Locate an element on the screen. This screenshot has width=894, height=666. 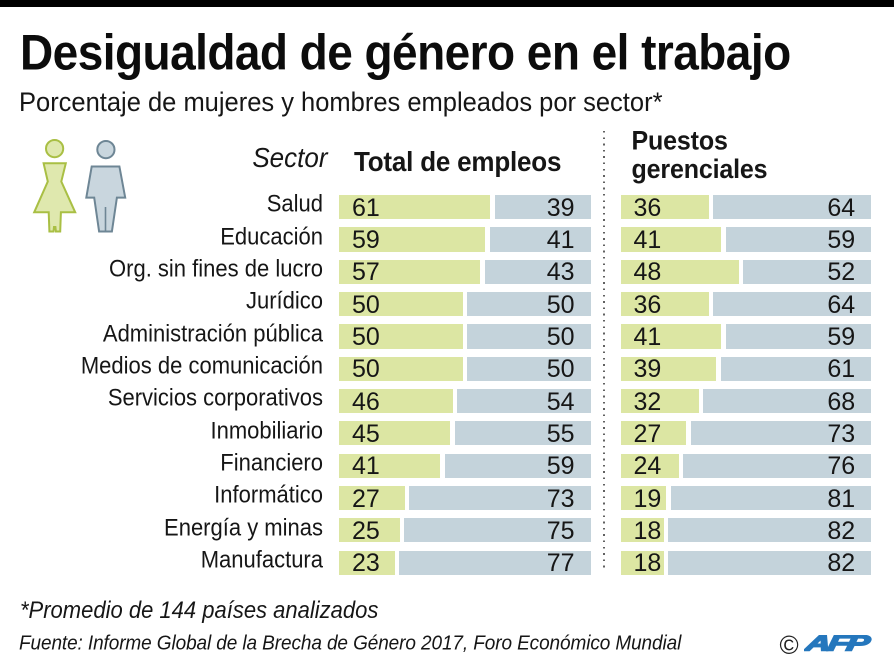
svg-text: AFP is located at coordinates (838, 645).